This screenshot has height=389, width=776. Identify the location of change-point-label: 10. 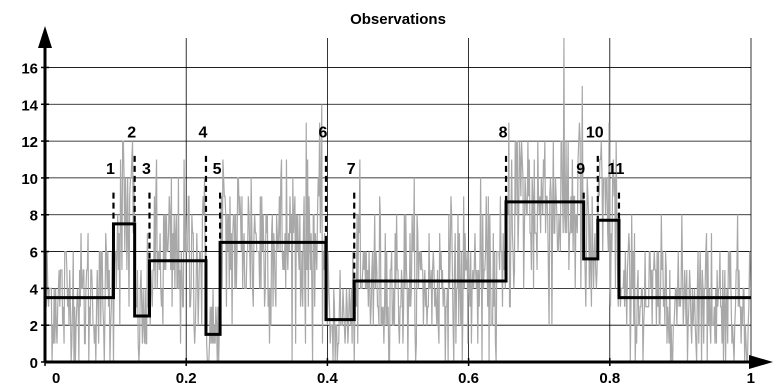
(595, 132).